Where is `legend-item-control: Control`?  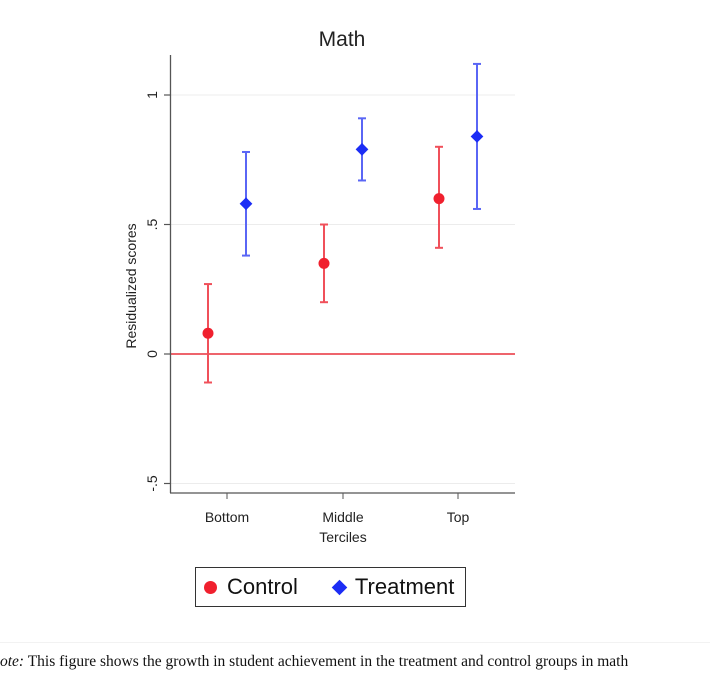
legend-item-control: Control is located at coordinates (251, 587).